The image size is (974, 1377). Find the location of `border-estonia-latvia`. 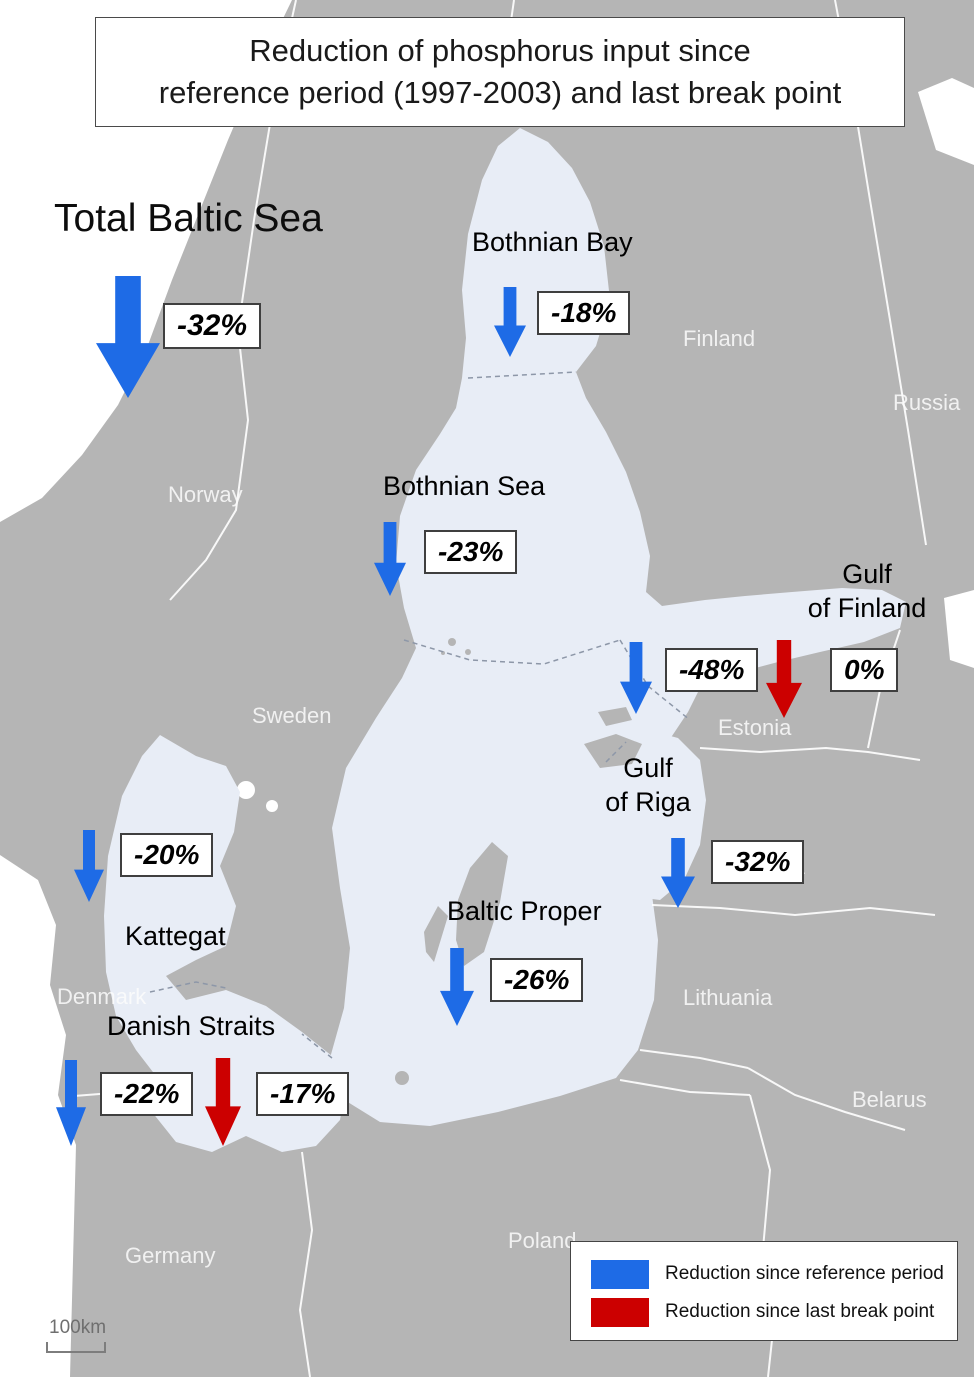

border-estonia-latvia is located at coordinates (810, 753).